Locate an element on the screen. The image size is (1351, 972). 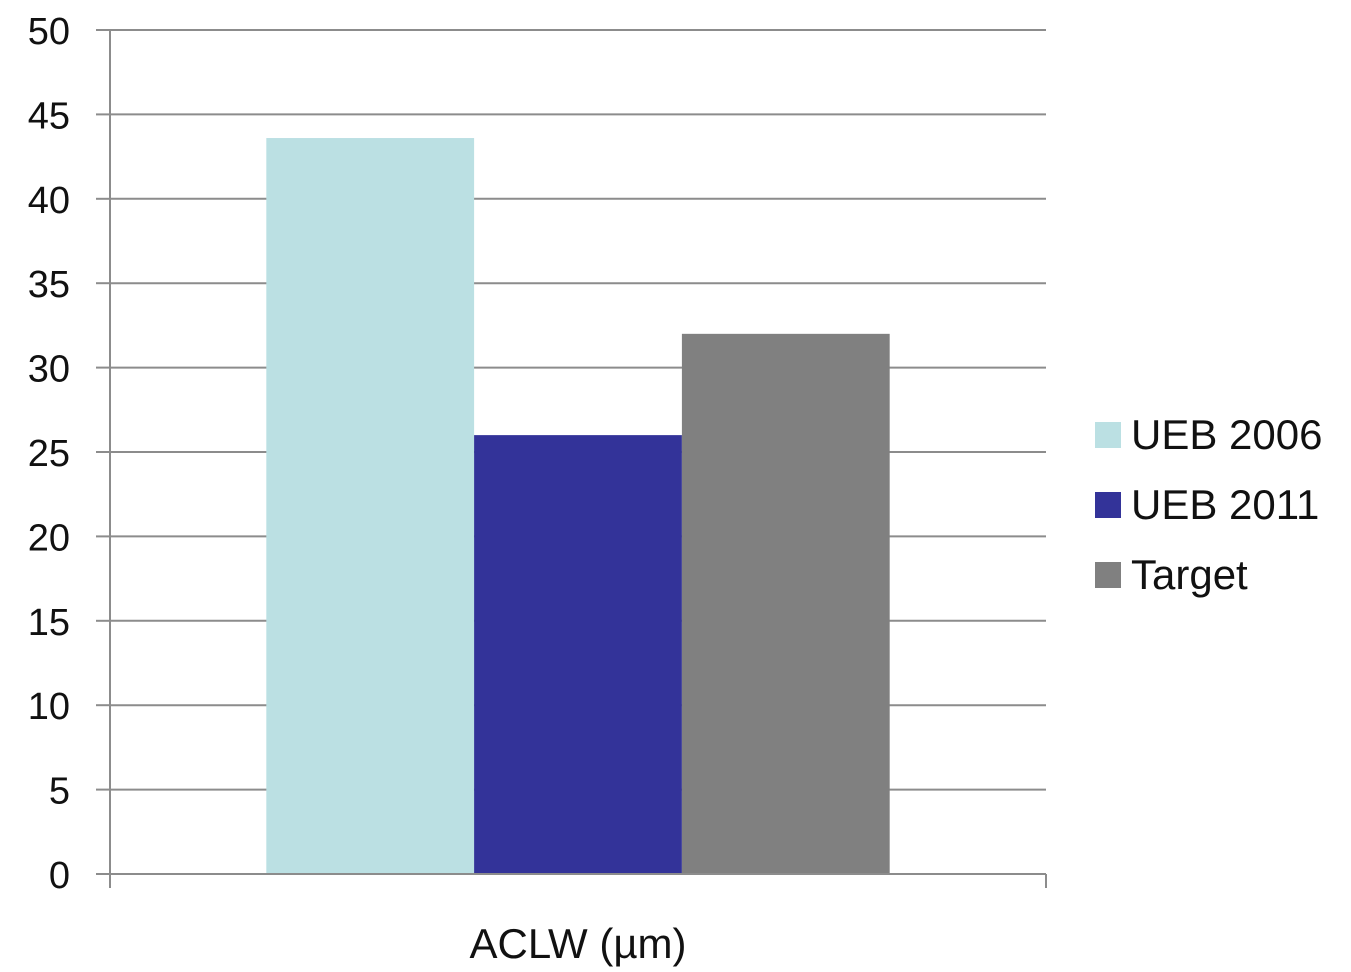
y-tick-label: 30 is located at coordinates (49, 370).